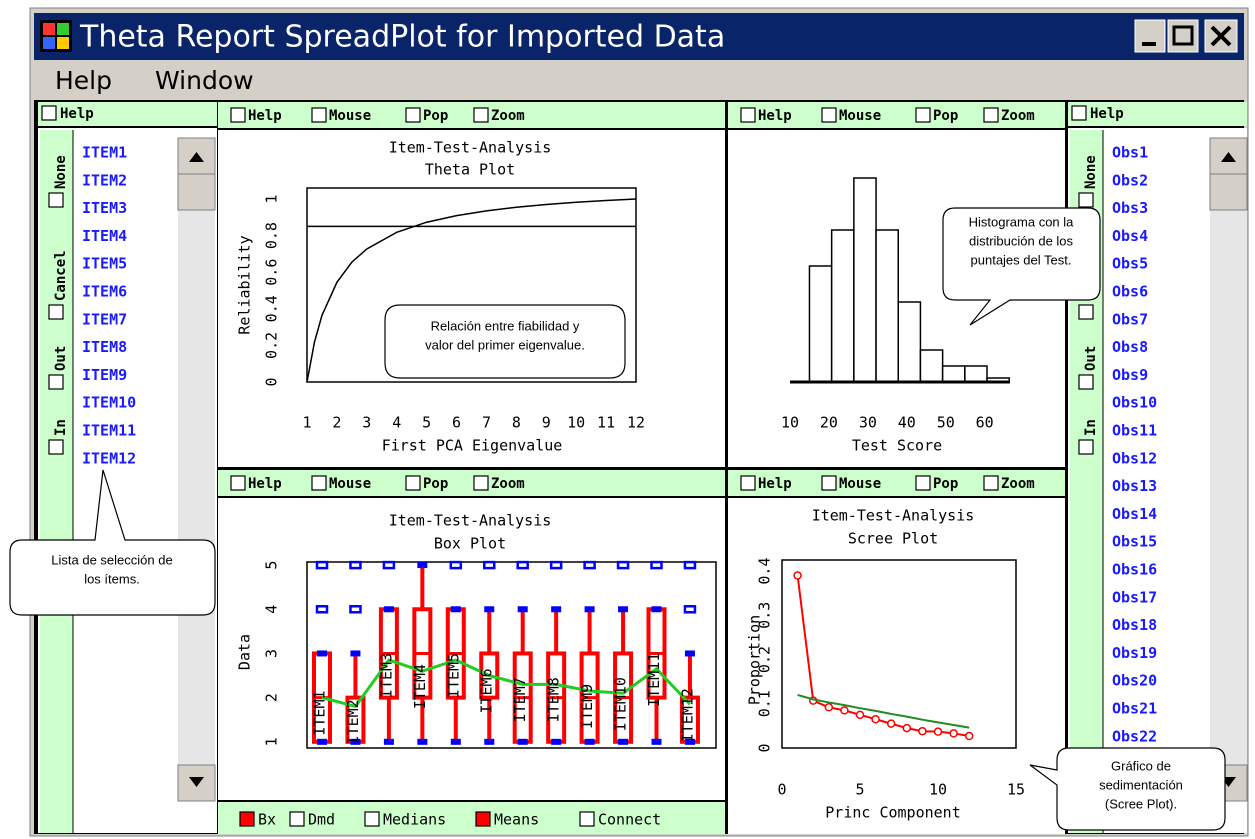  What do you see at coordinates (893, 516) in the screenshot?
I see `plot-title: Item-Test-Analysis` at bounding box center [893, 516].